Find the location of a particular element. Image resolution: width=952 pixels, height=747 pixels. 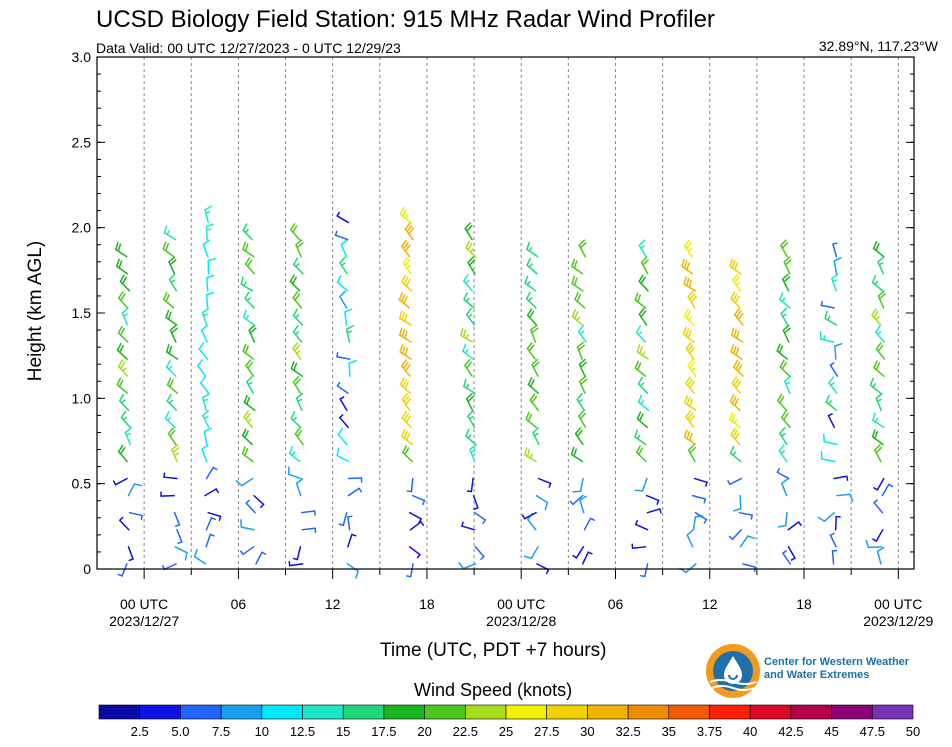

x-tick-sublabel: 2023/12/27 is located at coordinates (144, 621).